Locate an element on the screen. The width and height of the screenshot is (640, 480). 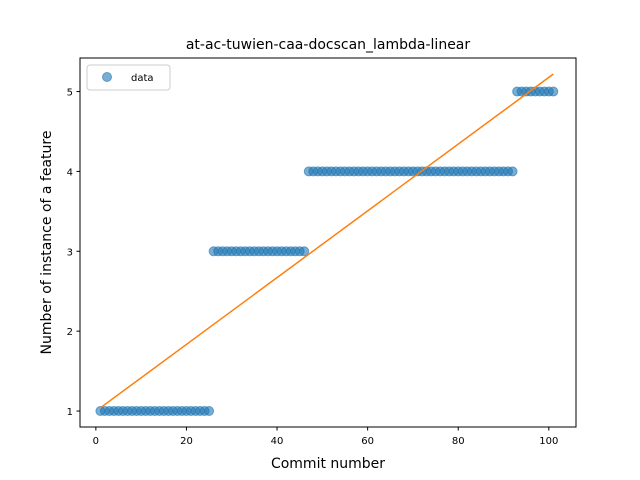
y-axis-label: Number of instance of a feature is located at coordinates (47, 243).